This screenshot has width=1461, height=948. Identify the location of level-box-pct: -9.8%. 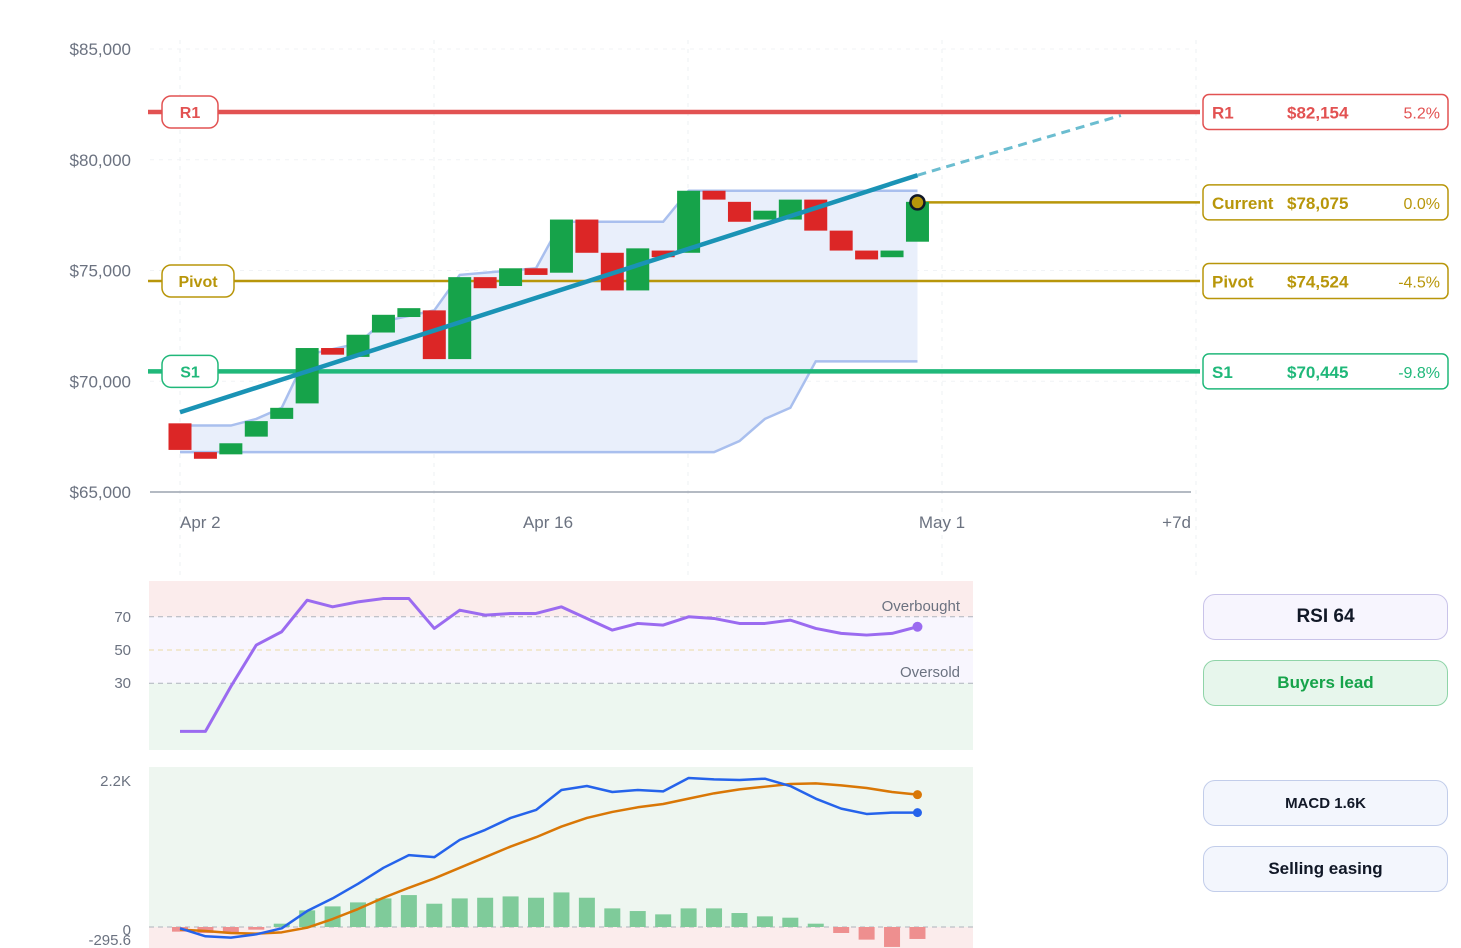
(1419, 373).